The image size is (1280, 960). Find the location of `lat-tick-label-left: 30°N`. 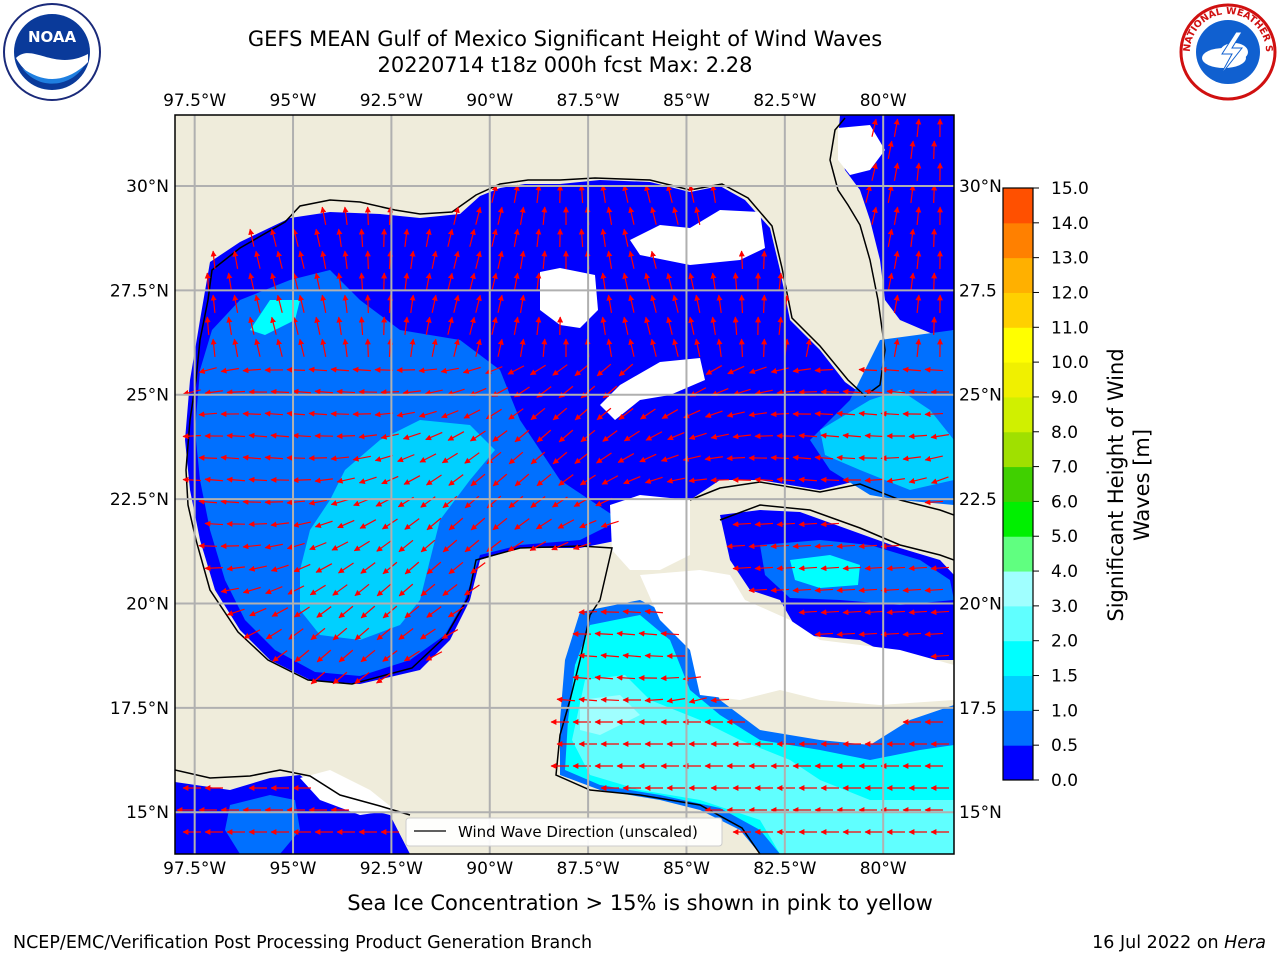

lat-tick-label-left: 30°N is located at coordinates (147, 187).